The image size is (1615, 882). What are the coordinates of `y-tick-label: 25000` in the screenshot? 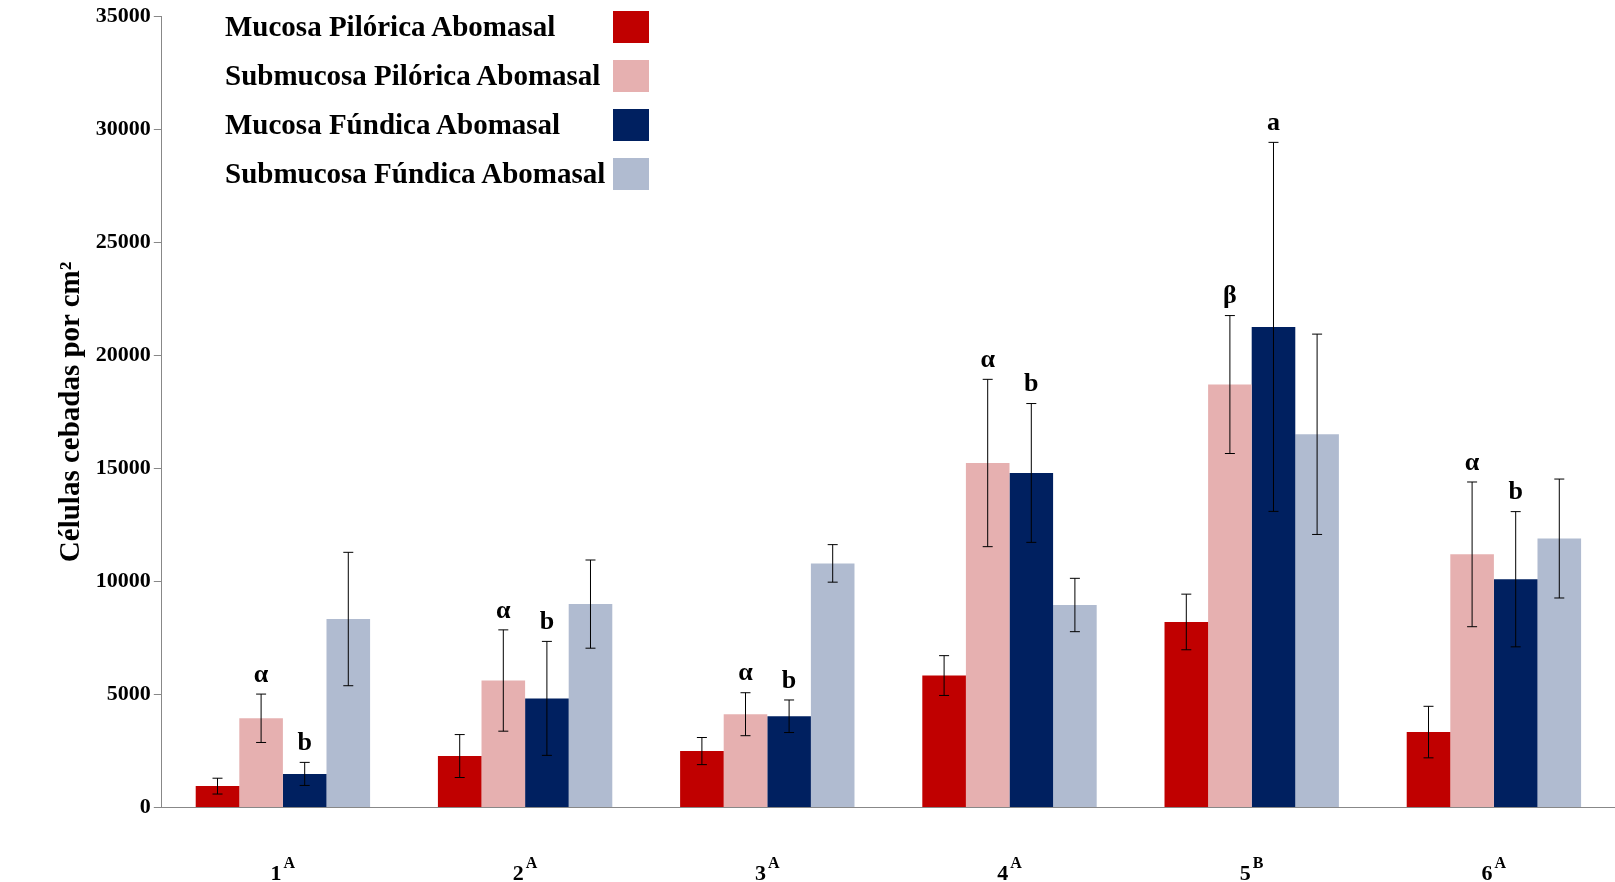 It's located at (123, 240).